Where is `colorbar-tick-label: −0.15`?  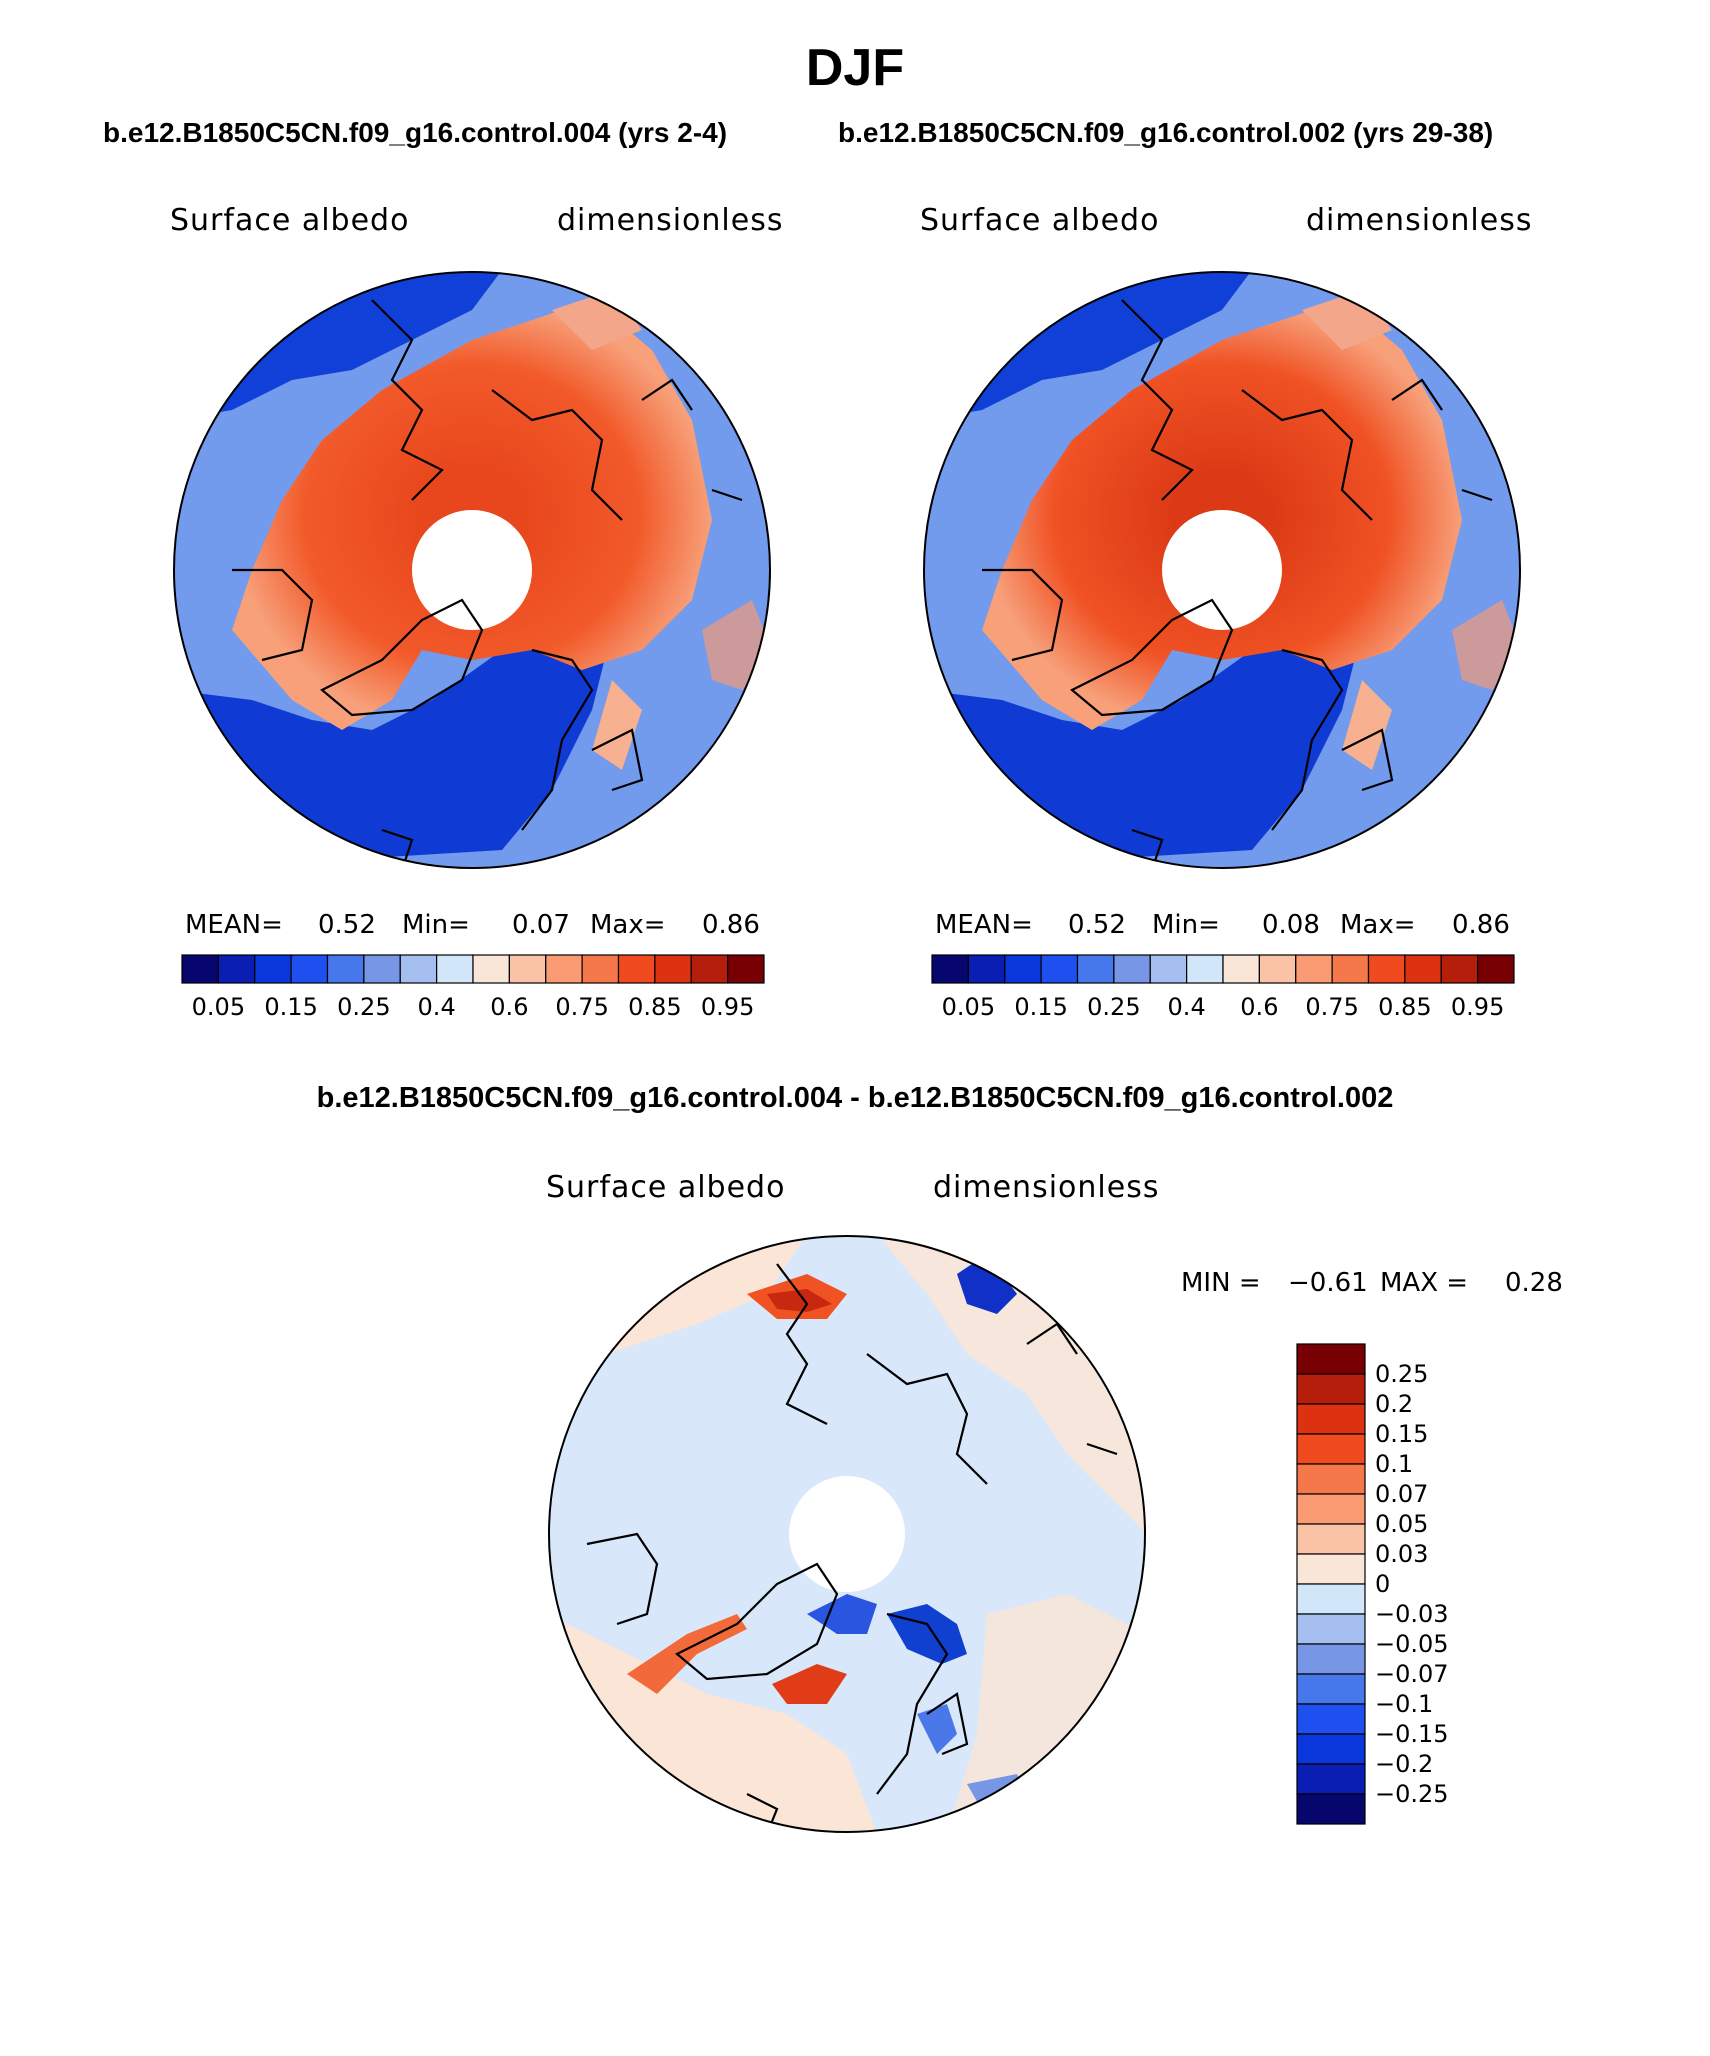
colorbar-tick-label: −0.15 is located at coordinates (1412, 1734).